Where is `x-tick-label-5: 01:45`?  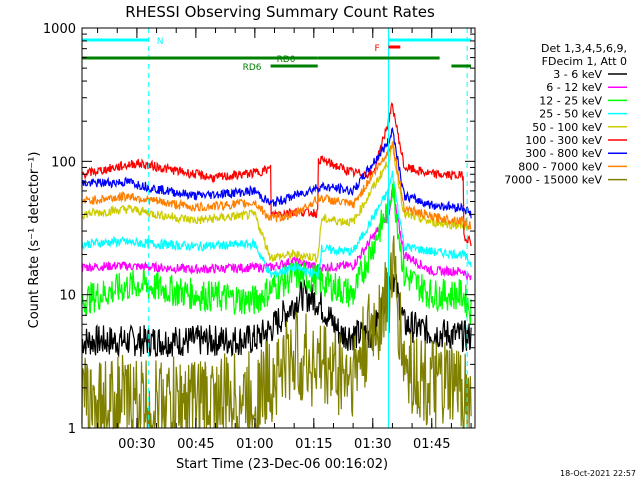
x-tick-label-5: 01:45 is located at coordinates (431, 444).